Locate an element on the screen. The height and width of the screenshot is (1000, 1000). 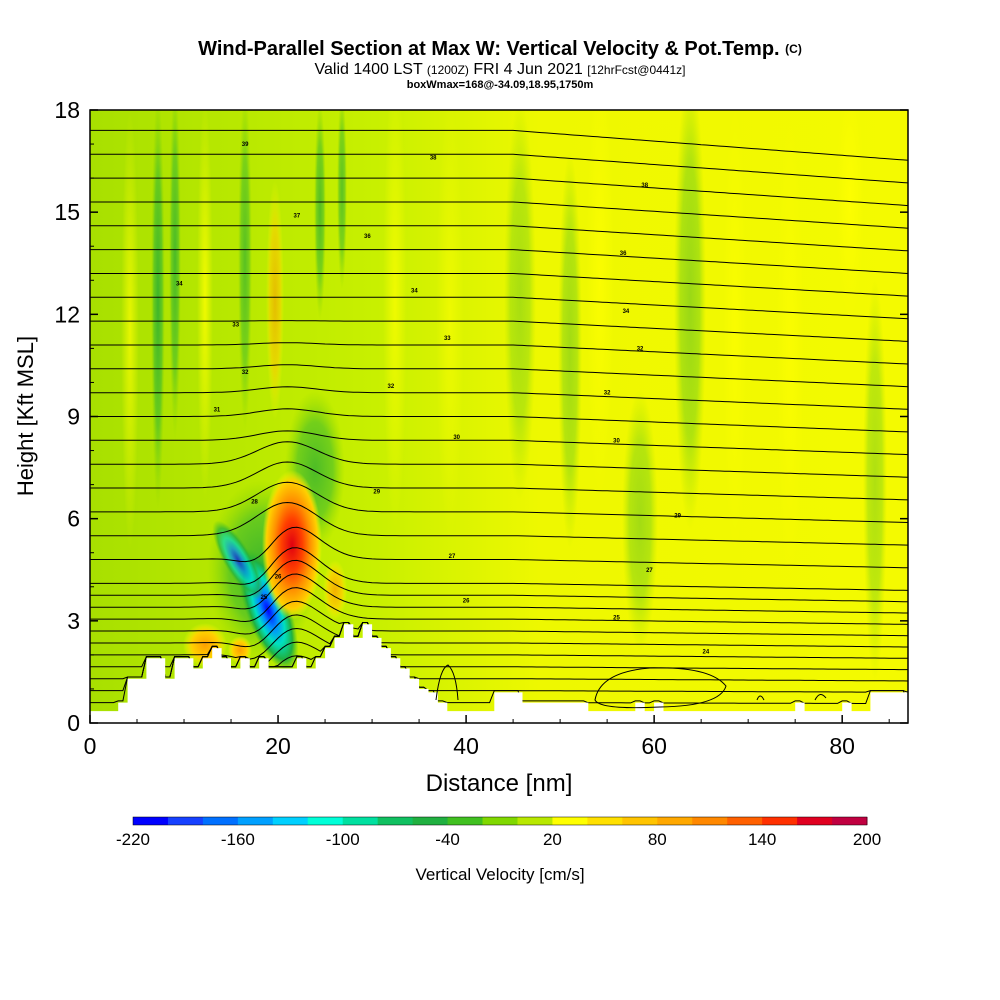
contour-label: 24 is located at coordinates (706, 652).